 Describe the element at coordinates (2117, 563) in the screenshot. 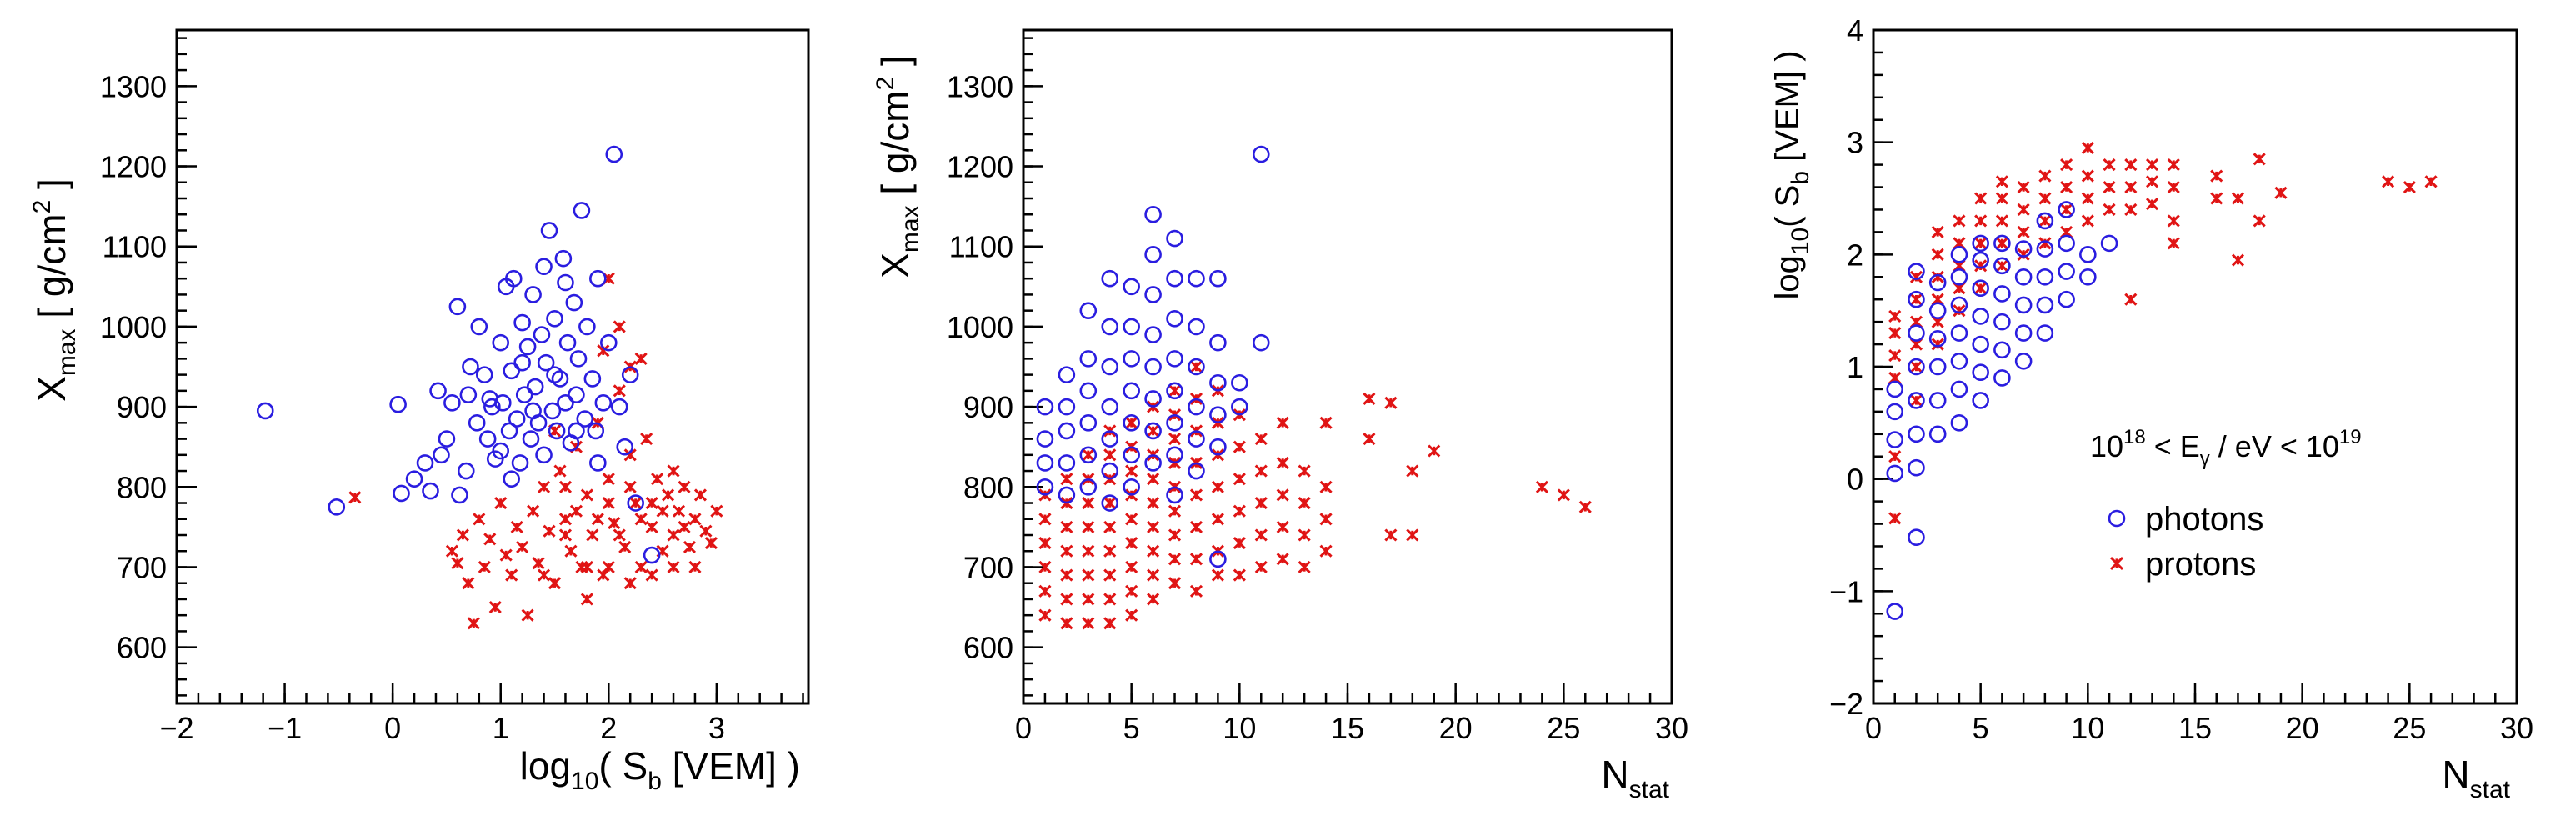

I see `legend-proton-x` at that location.